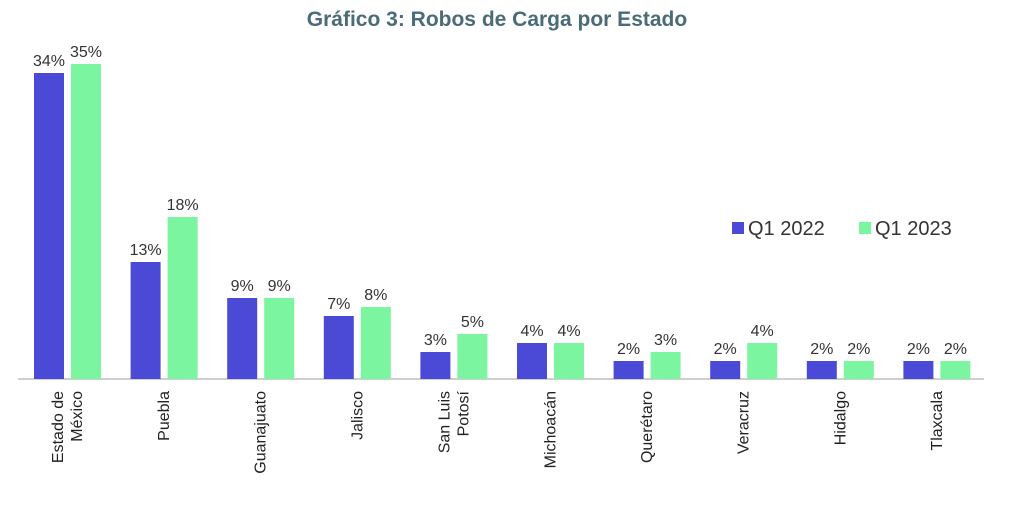  I want to click on category-label-line: Hidalgo, so click(840, 418).